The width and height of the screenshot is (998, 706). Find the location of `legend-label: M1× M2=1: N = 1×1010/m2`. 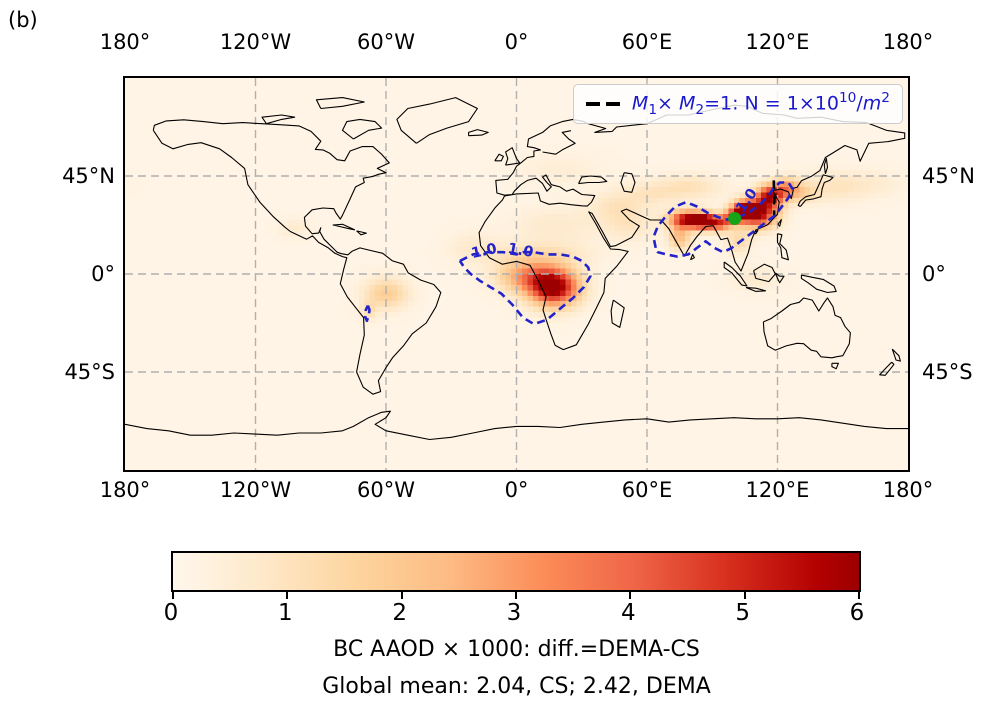

legend-label: M1× M2=1: N = 1×1010/m2 is located at coordinates (760, 104).